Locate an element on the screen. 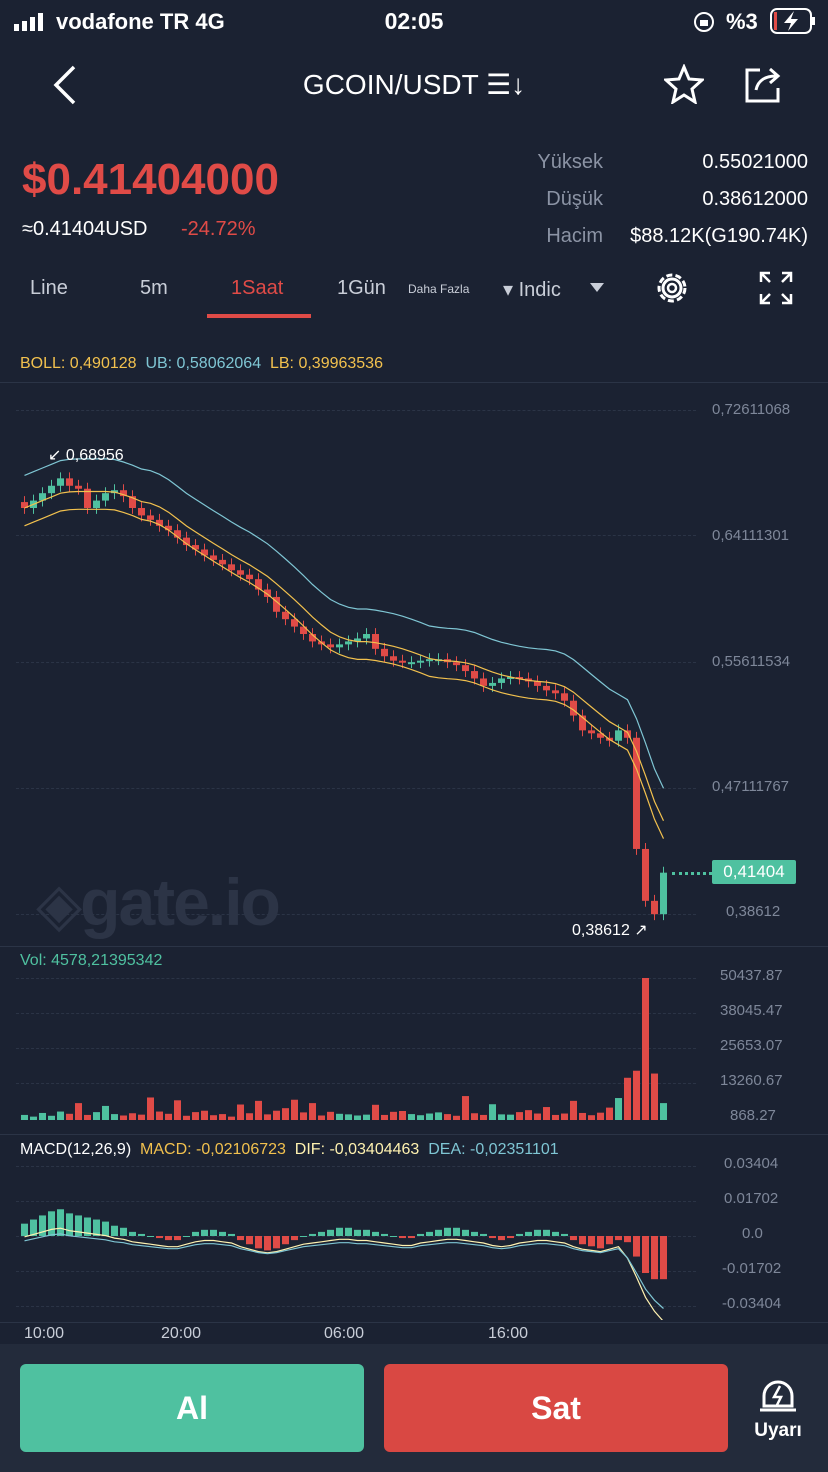 Image resolution: width=828 pixels, height=1472 pixels. volume-divider is located at coordinates (414, 946).